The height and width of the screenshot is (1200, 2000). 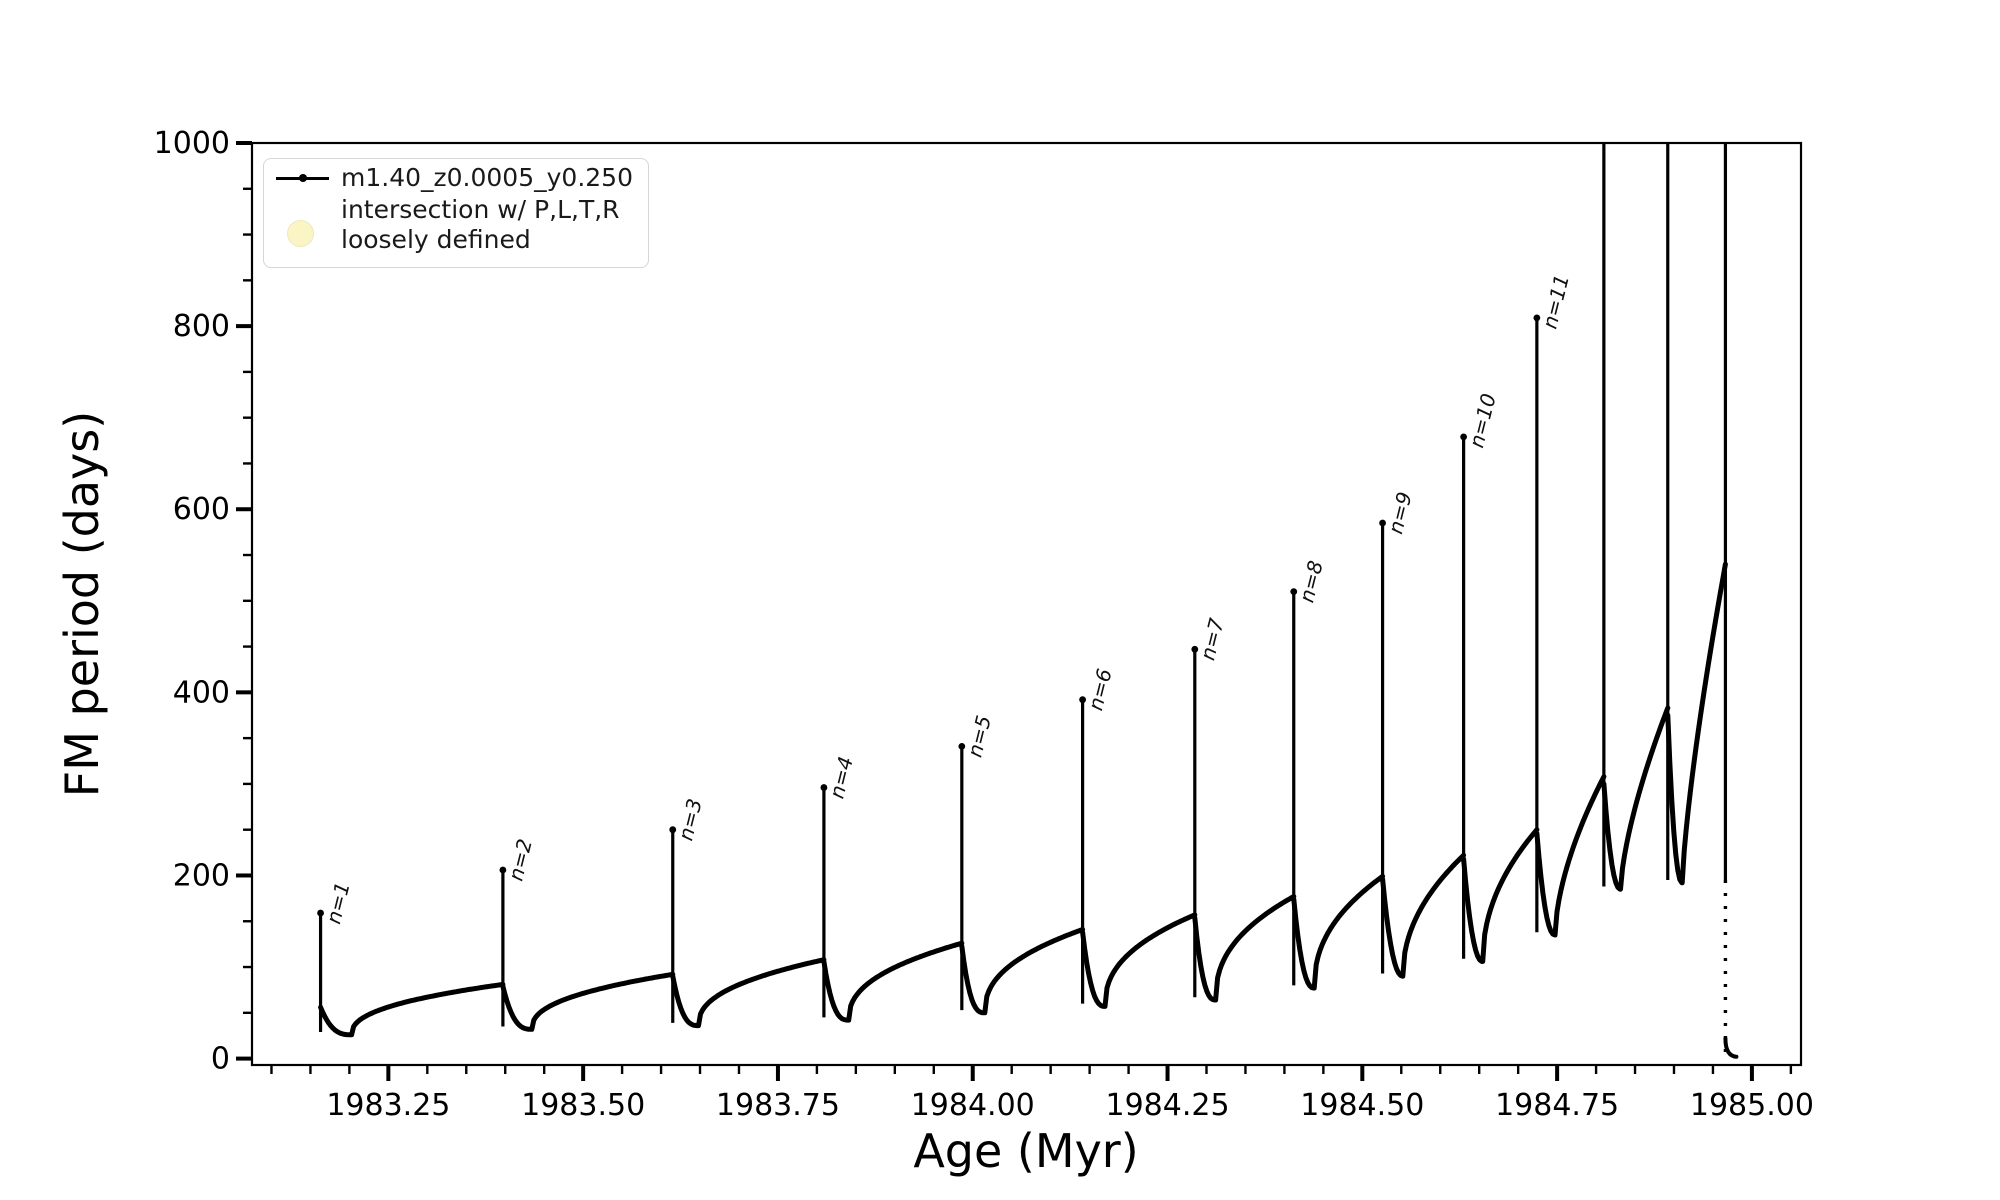 What do you see at coordinates (689, 819) in the screenshot?
I see `spike-annotation: n=3` at bounding box center [689, 819].